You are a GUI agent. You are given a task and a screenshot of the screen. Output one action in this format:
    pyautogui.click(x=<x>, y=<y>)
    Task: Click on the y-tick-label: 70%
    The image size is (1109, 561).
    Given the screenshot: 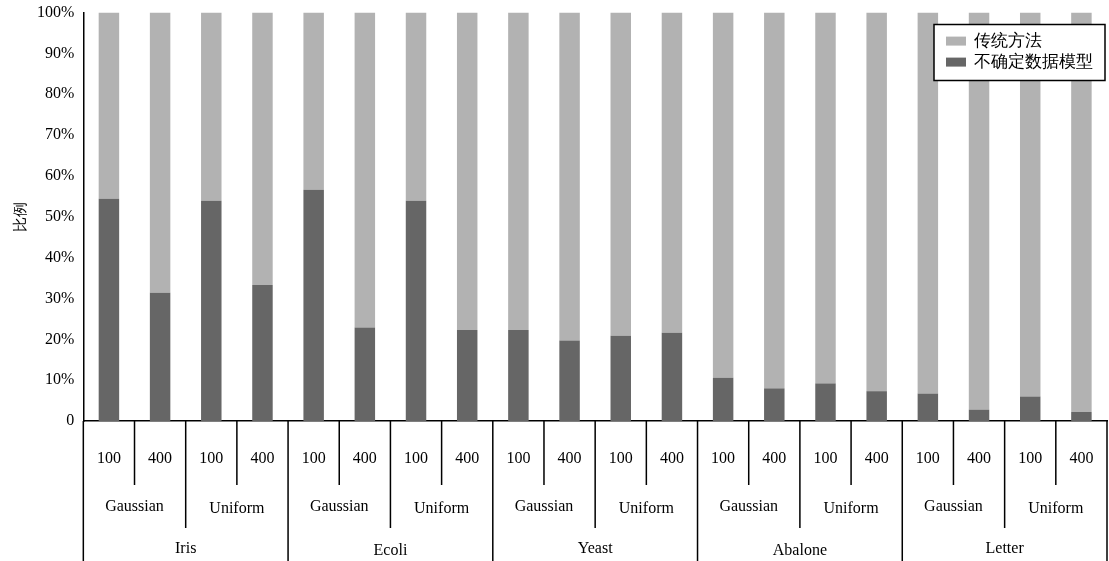 What is the action you would take?
    pyautogui.click(x=60, y=134)
    